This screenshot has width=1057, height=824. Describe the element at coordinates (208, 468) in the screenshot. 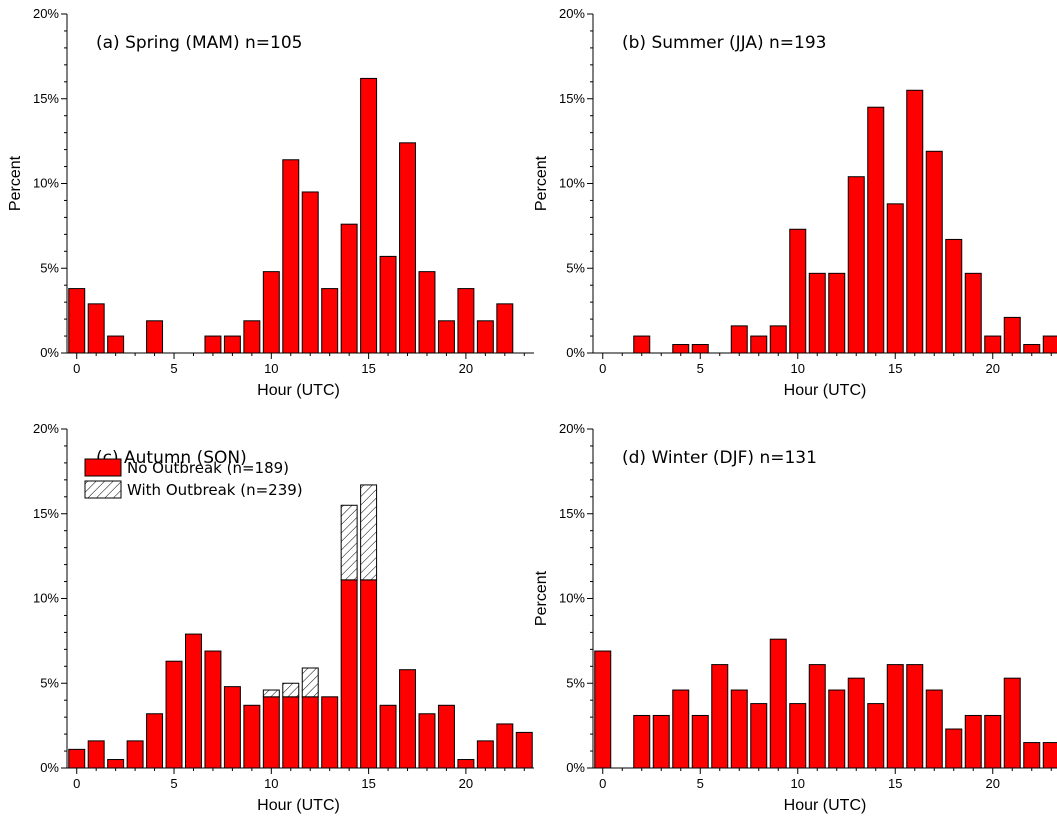

I see `legend-label: No Outbreak (n=189)` at that location.